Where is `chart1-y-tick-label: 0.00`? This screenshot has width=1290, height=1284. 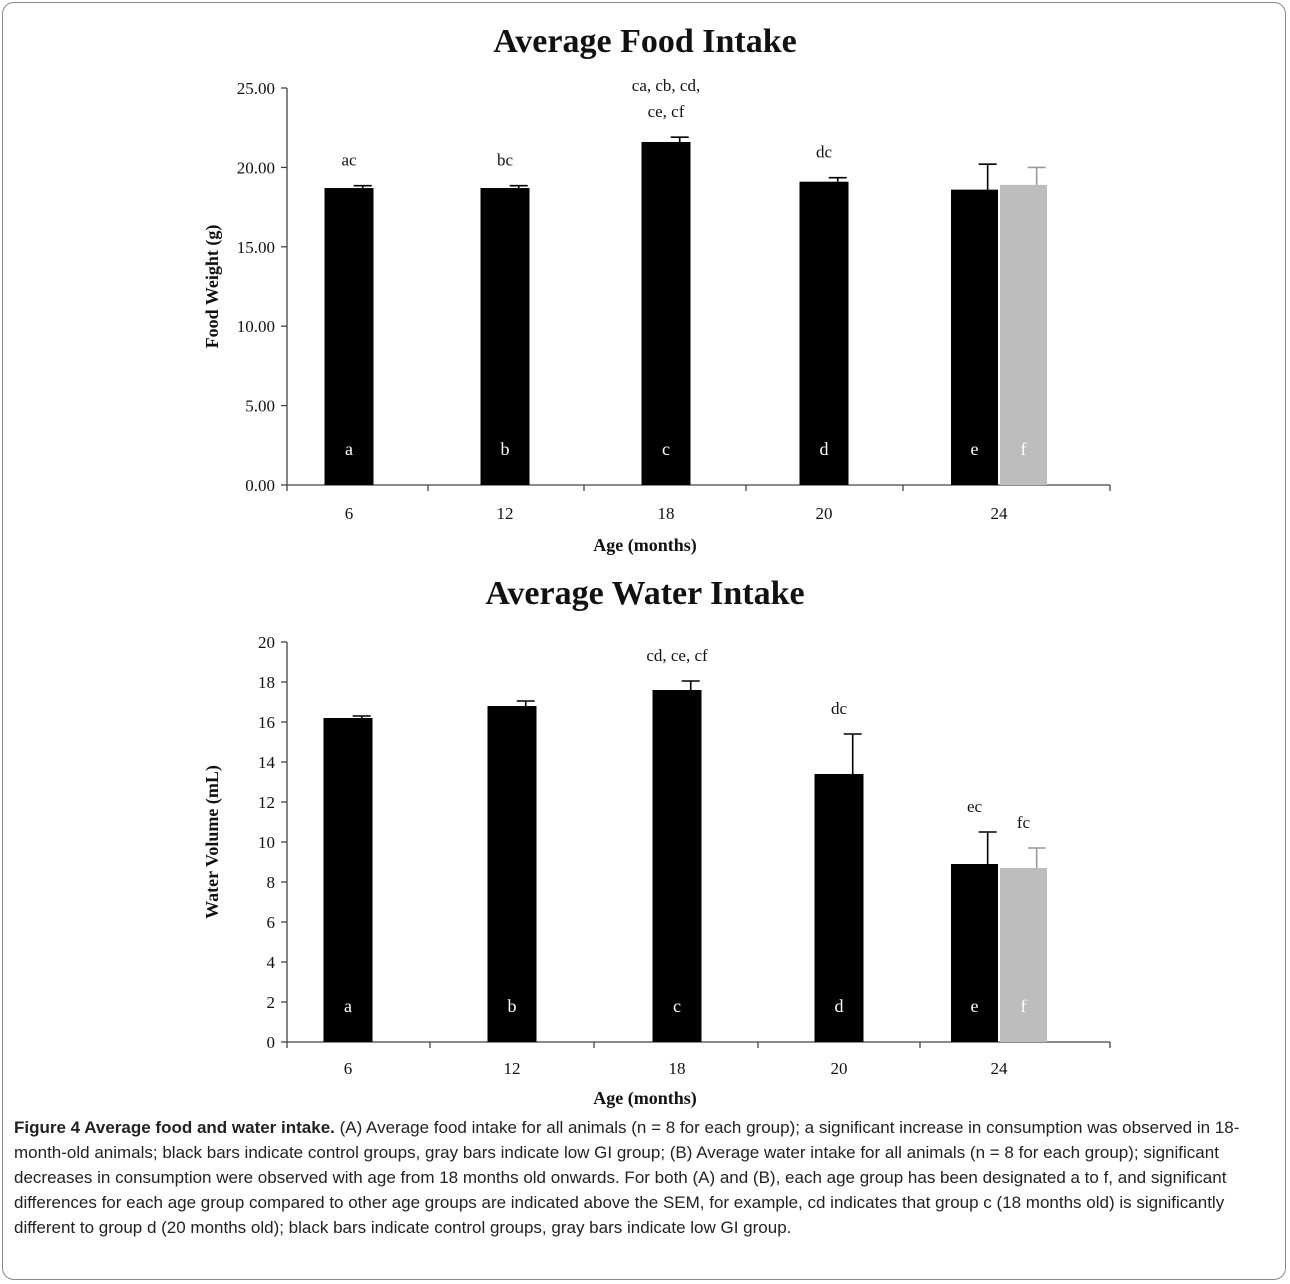 chart1-y-tick-label: 0.00 is located at coordinates (260, 485).